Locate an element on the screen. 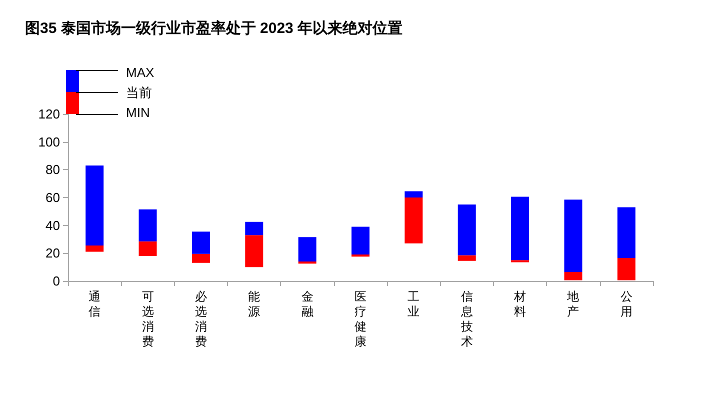 This screenshot has width=719, height=393. x-tick-label: 通信 is located at coordinates (94, 304).